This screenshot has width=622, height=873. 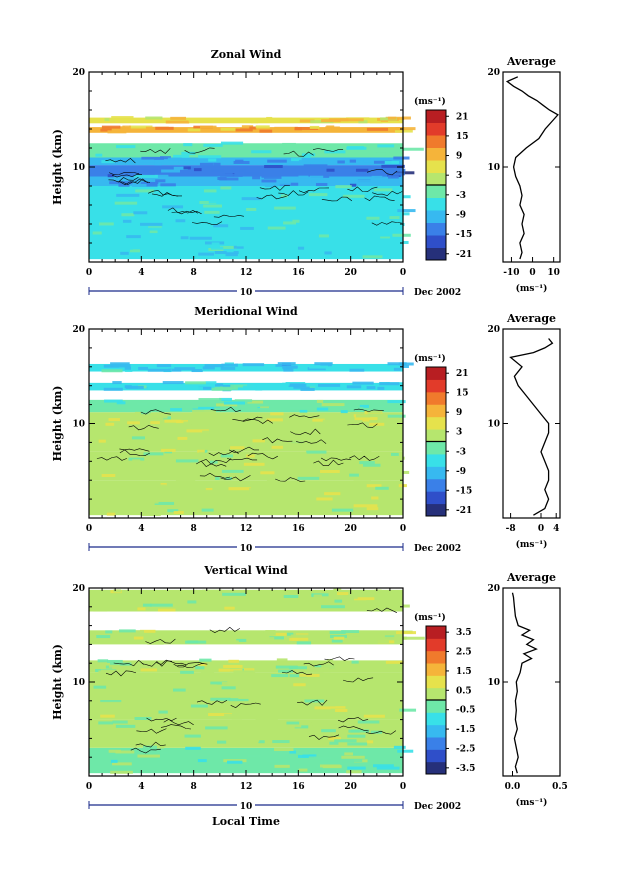 What do you see at coordinates (511, 273) in the screenshot?
I see `average-x-tick-label: -10` at bounding box center [511, 273].